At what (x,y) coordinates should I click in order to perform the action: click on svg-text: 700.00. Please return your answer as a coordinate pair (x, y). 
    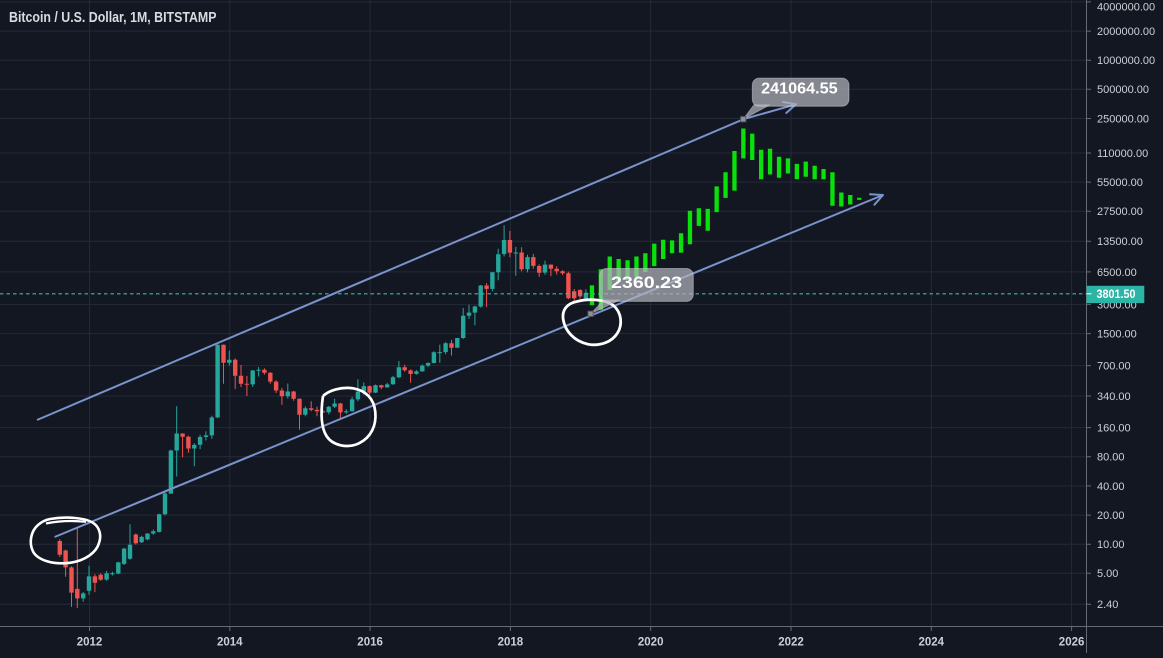
    Looking at the image, I should click on (1114, 367).